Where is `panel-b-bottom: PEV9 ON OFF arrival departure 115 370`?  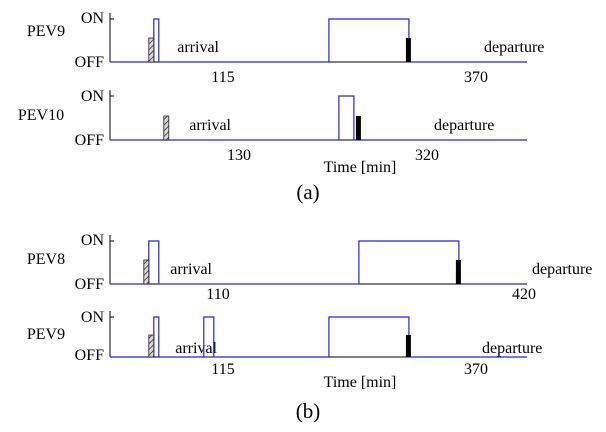 panel-b-bottom: PEV9 ON OFF arrival departure 115 370 is located at coordinates (285, 343).